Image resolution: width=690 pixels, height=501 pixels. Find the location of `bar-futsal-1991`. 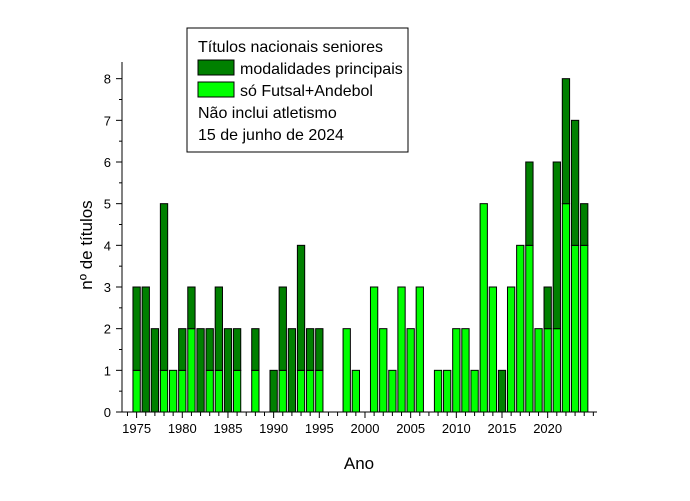

bar-futsal-1991 is located at coordinates (282, 391).